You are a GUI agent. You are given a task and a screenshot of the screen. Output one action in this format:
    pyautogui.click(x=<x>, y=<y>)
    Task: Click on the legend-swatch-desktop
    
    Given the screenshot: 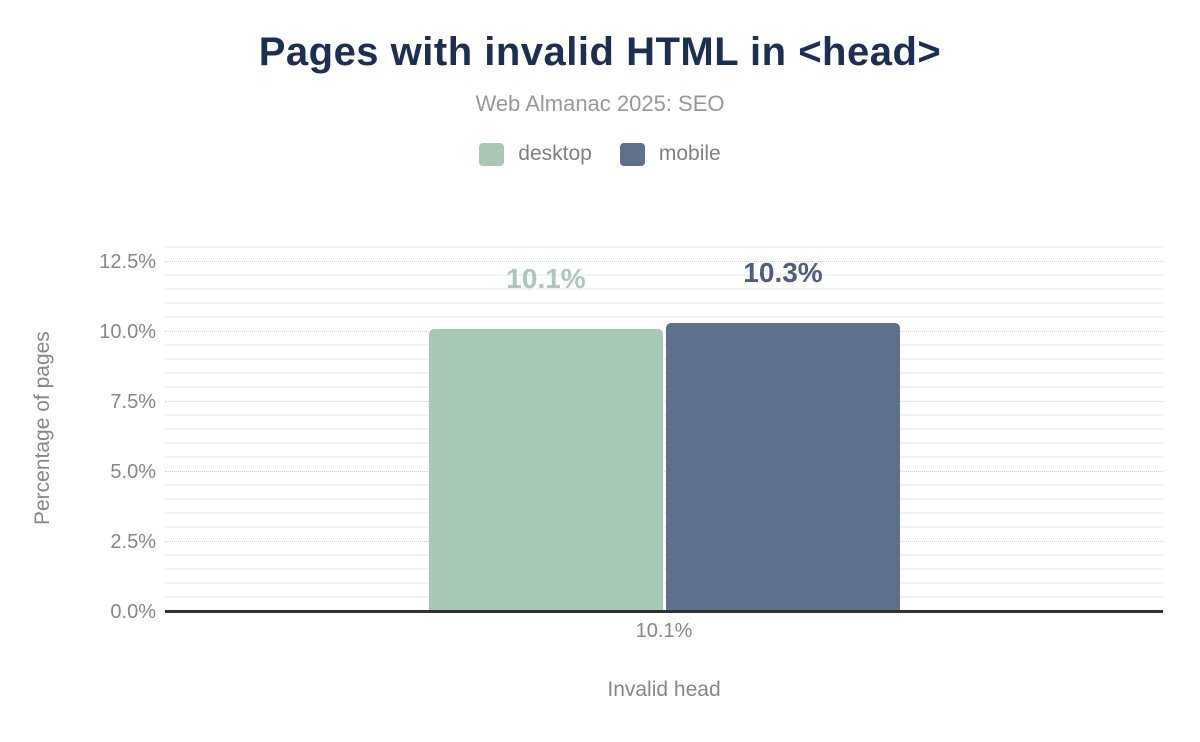 What is the action you would take?
    pyautogui.click(x=492, y=154)
    